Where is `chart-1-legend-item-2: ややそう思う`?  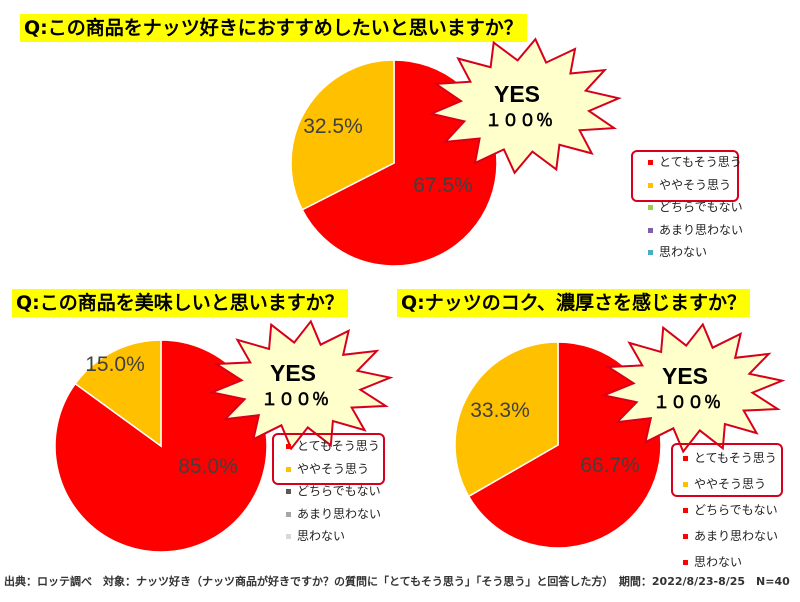
chart-1-legend-item-2: ややそう思う is located at coordinates (689, 185).